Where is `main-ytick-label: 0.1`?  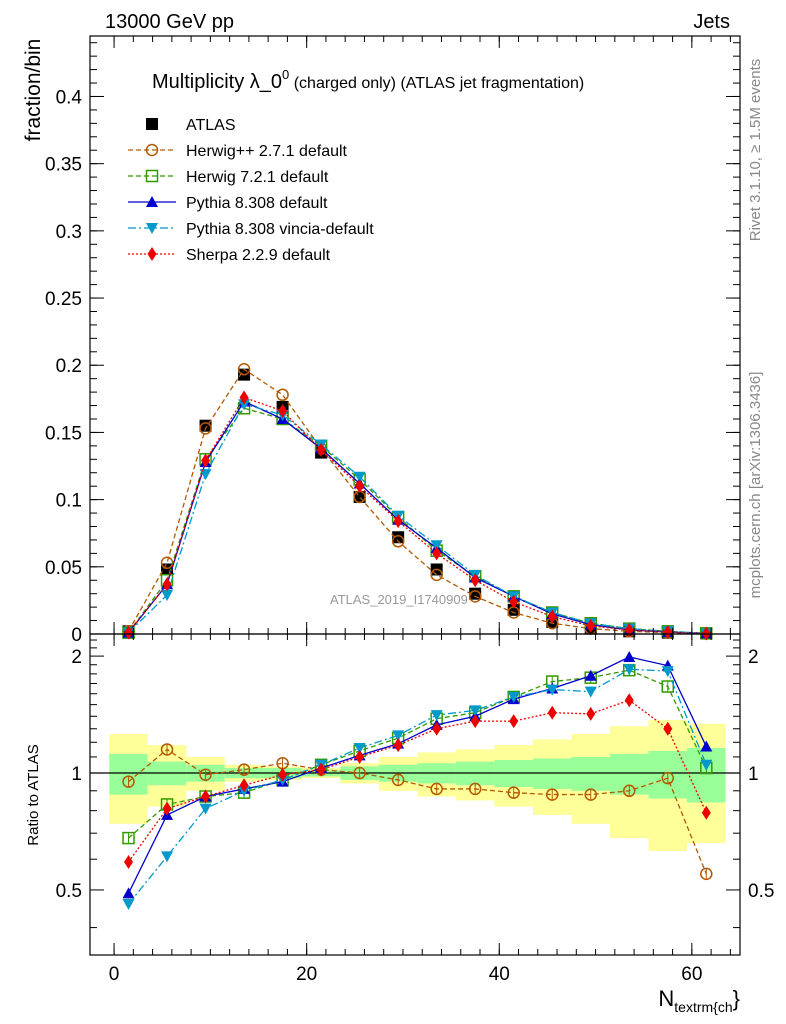
main-ytick-label: 0.1 is located at coordinates (69, 501).